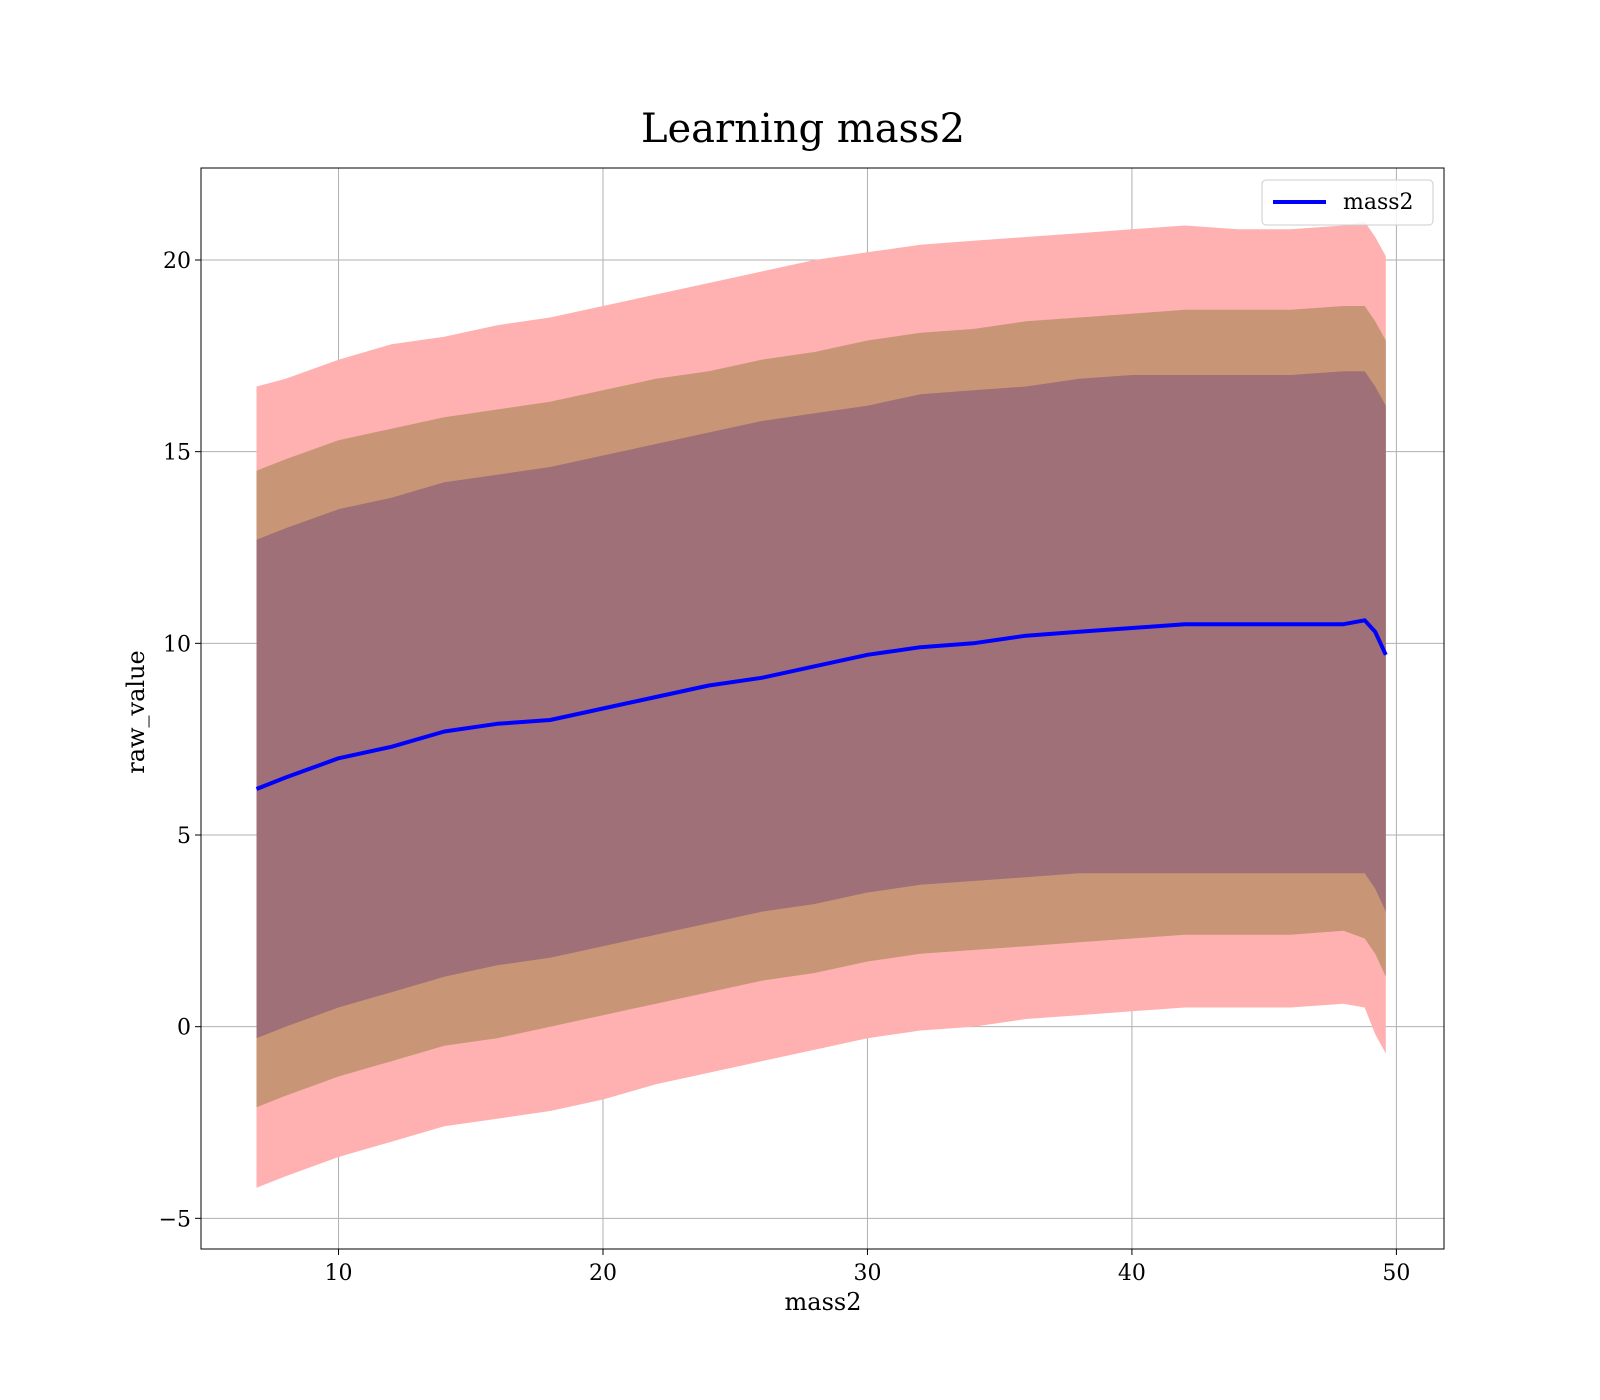 This screenshot has width=1600, height=1400. I want to click on x-tick-label: 40, so click(1132, 1273).